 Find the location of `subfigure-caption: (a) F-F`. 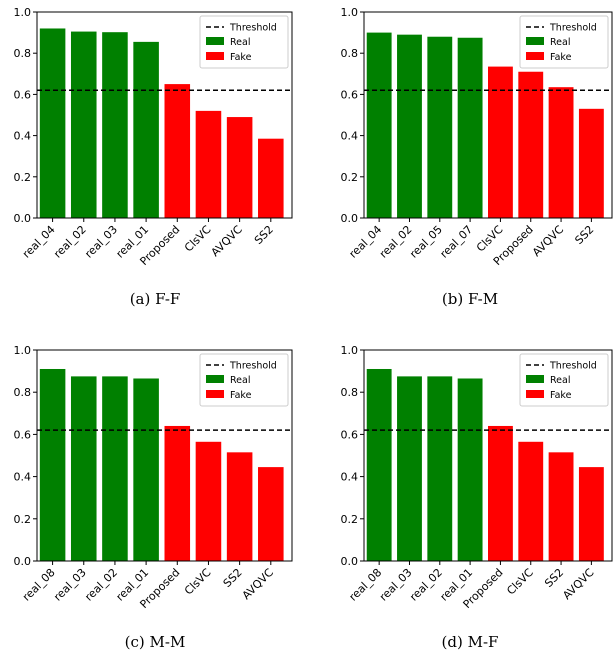

subfigure-caption: (a) F-F is located at coordinates (155, 299).